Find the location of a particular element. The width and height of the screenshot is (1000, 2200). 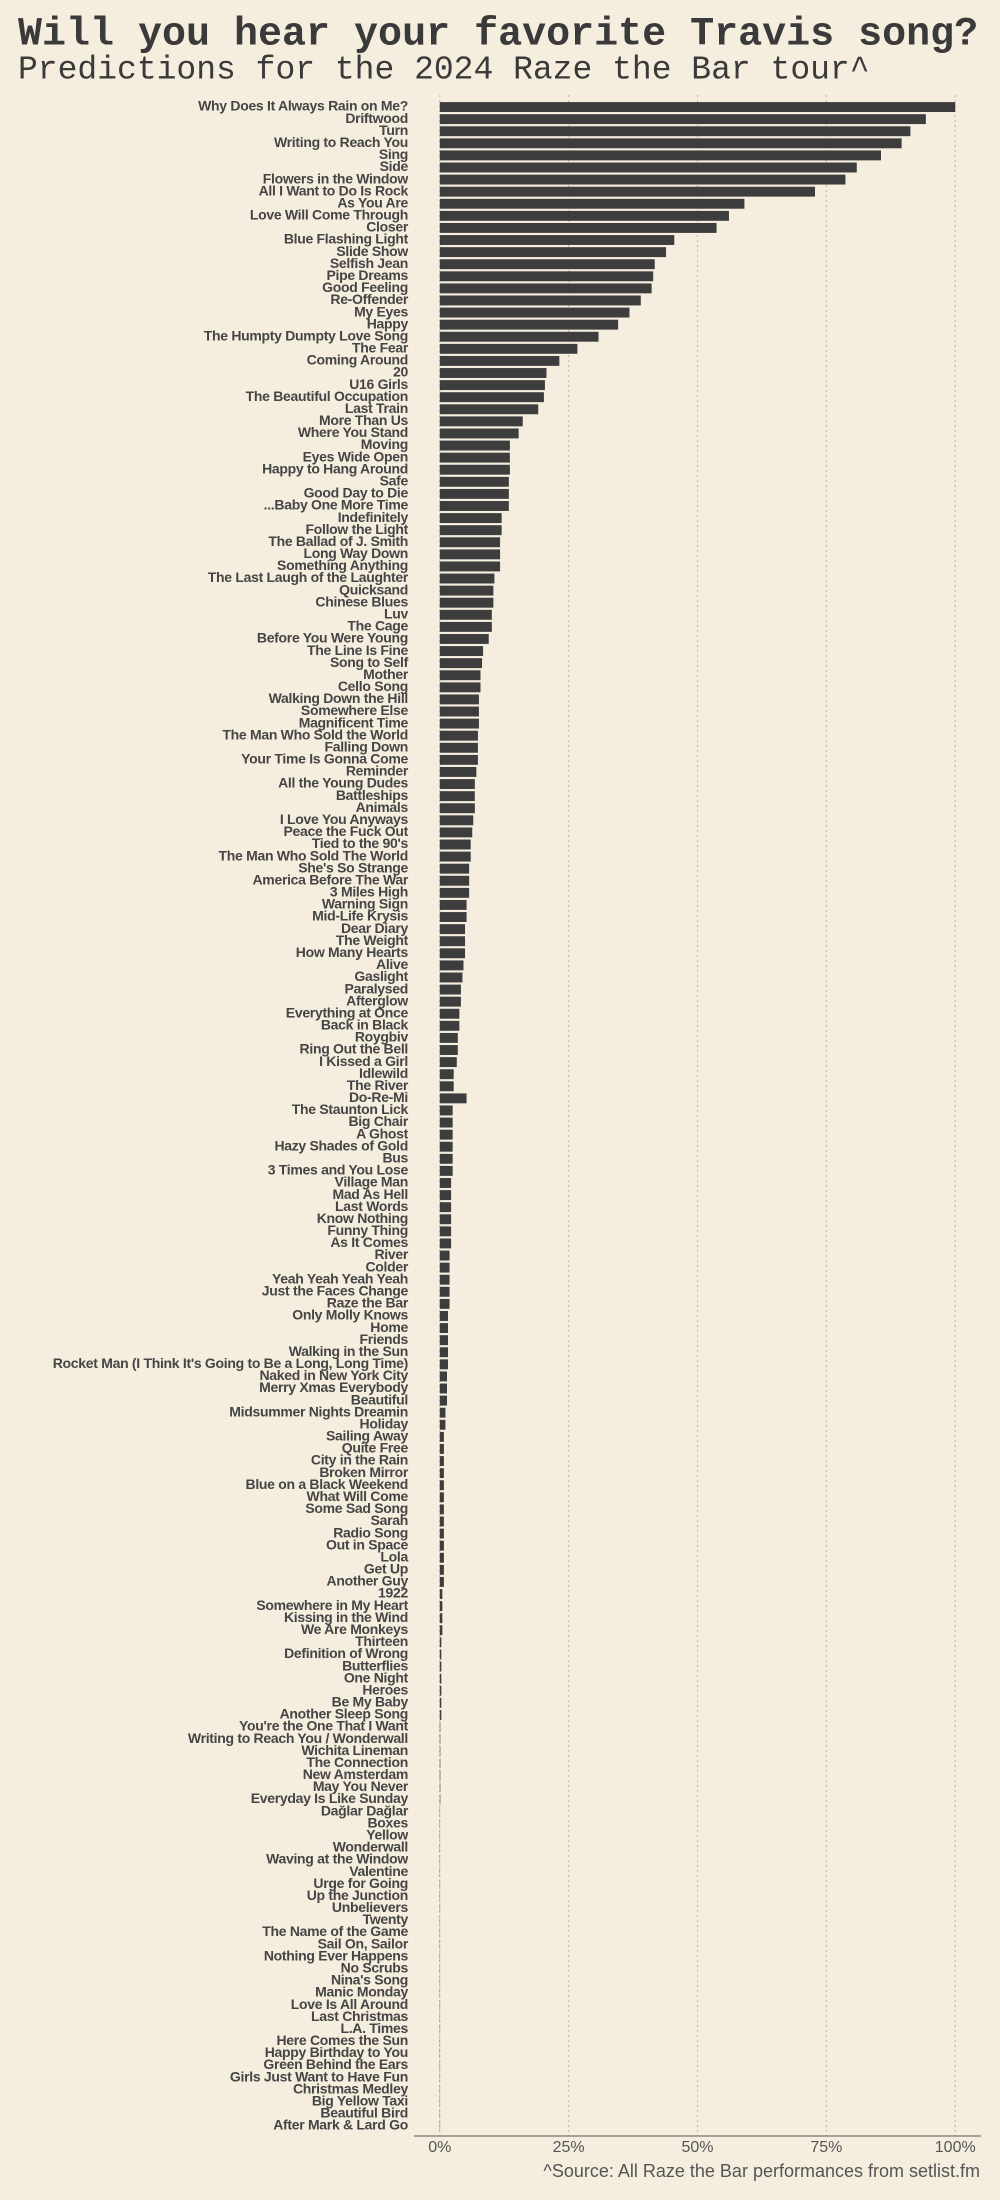

y-tick-label: She's So Strange is located at coordinates (353, 867).